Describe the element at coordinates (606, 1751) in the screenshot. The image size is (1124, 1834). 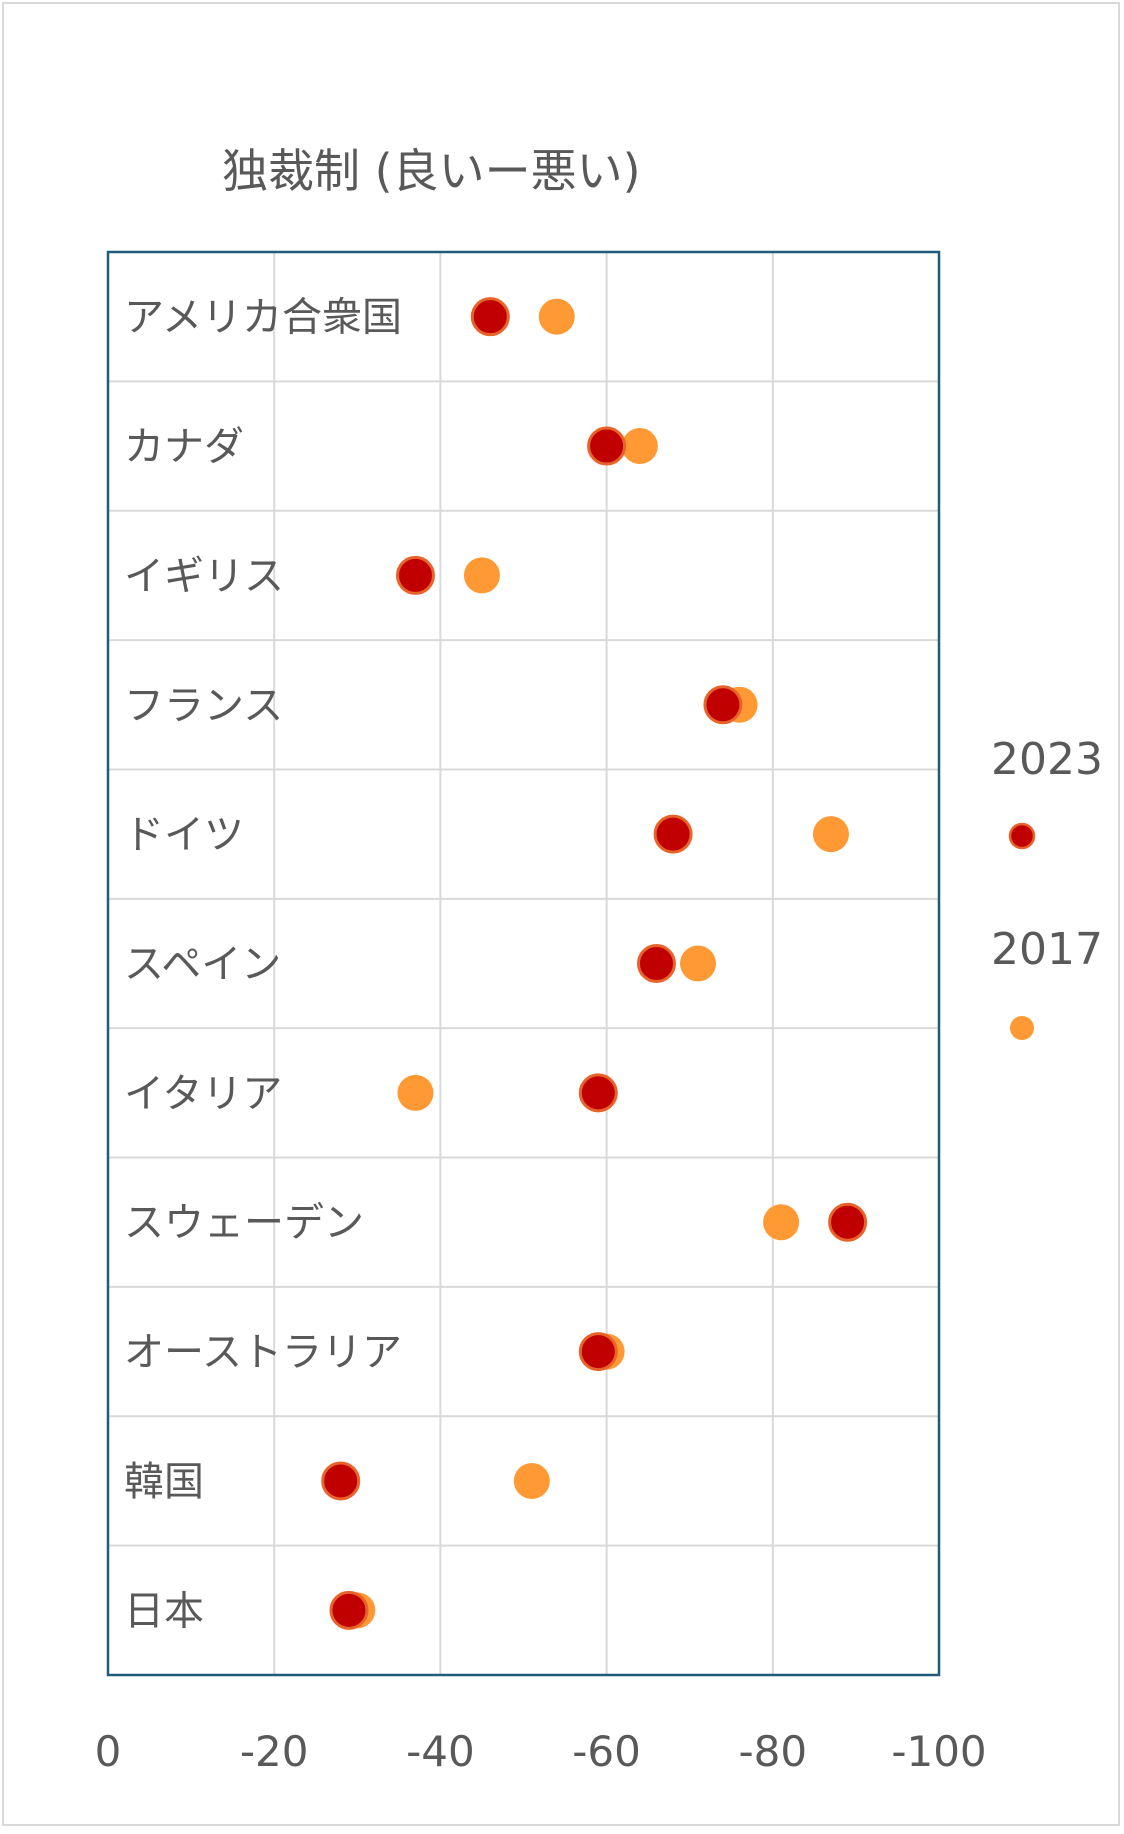
I see `x-tick-label: -60` at that location.